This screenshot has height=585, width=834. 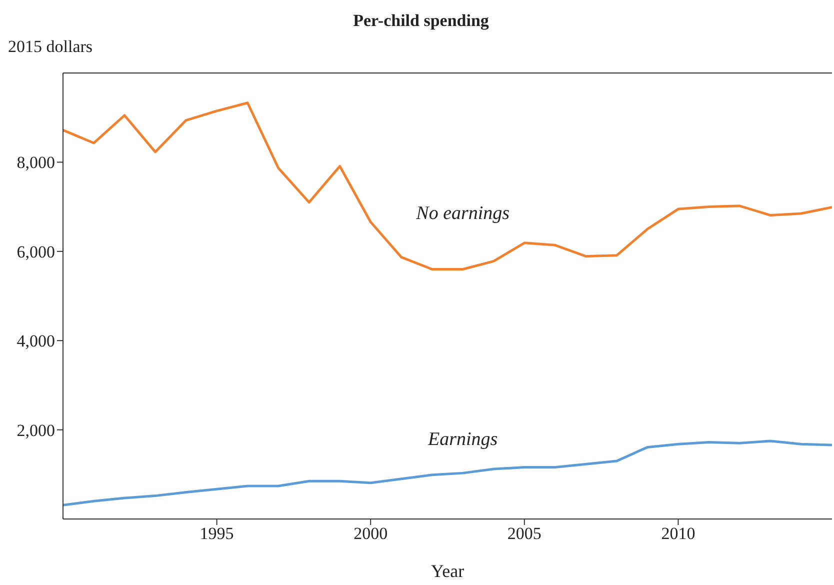 What do you see at coordinates (35, 341) in the screenshot?
I see `y-tick-label: 4,000` at bounding box center [35, 341].